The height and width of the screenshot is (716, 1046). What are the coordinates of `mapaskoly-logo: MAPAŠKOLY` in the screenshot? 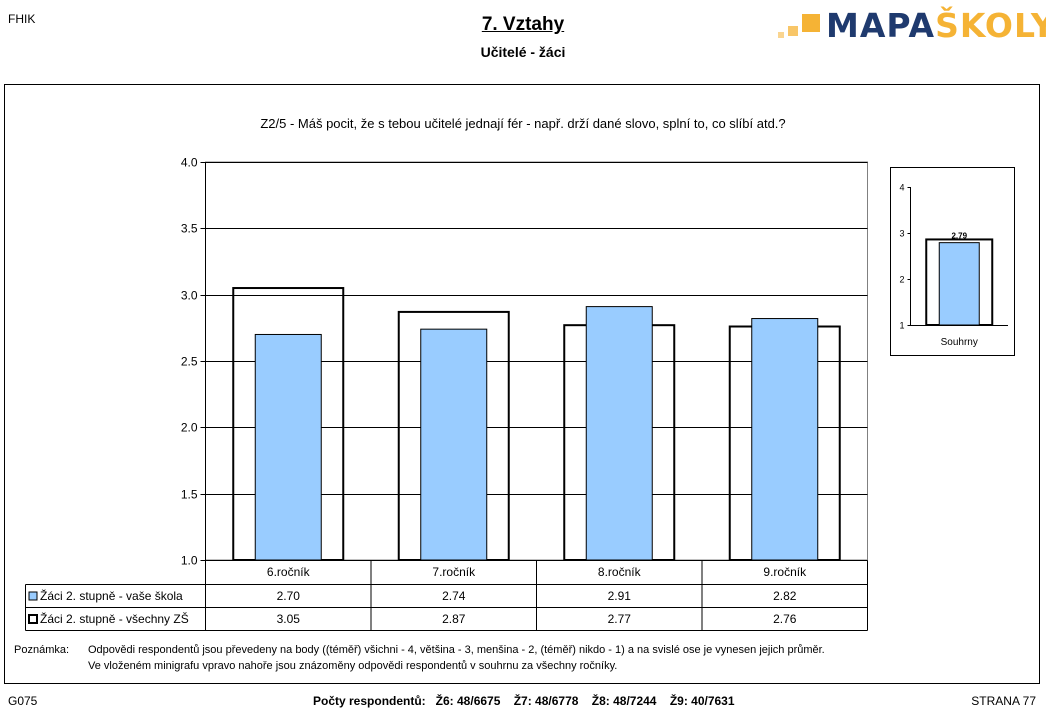 It's located at (911, 25).